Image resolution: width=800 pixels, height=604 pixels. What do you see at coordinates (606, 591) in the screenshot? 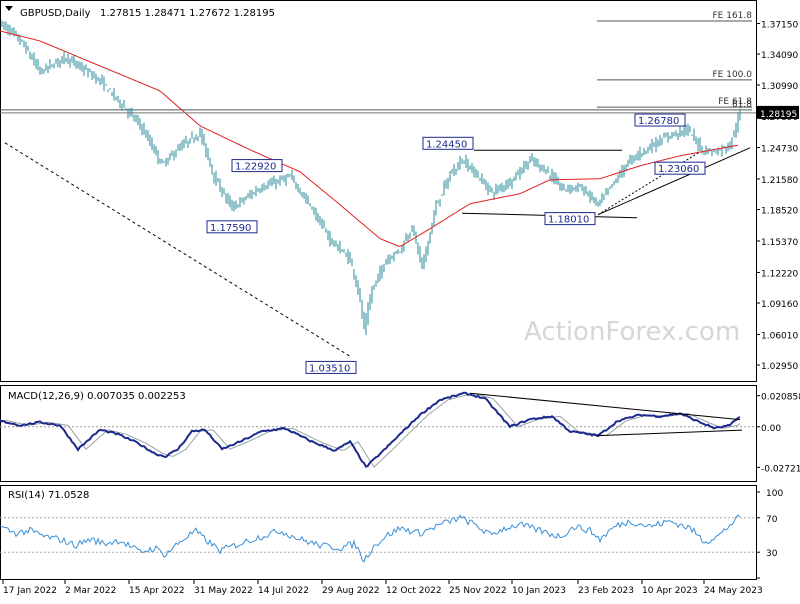
I see `x-tick-label: 23 Feb 2023` at bounding box center [606, 591].